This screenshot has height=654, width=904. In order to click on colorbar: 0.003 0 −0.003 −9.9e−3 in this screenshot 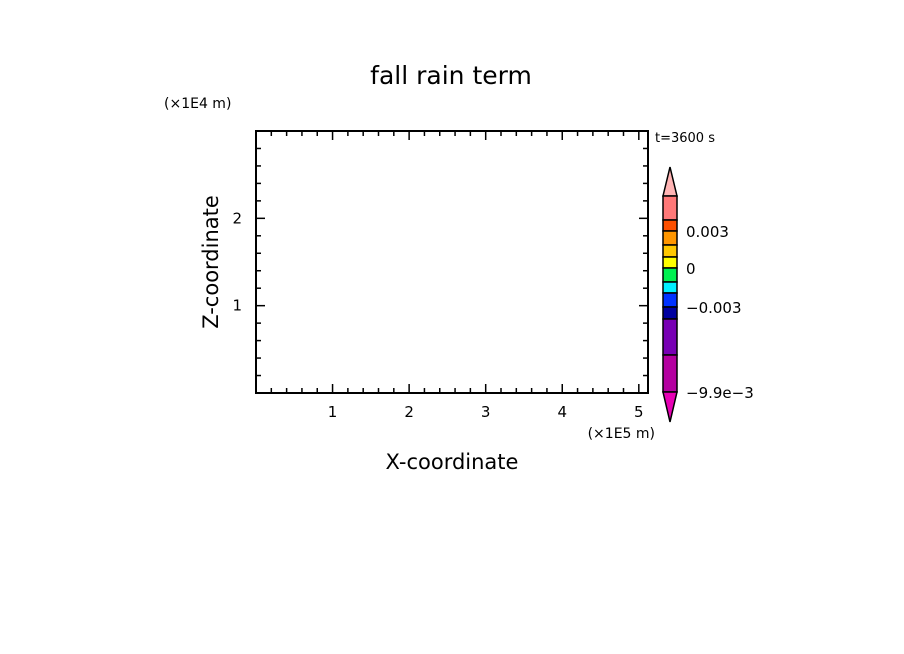, I will do `click(708, 294)`.